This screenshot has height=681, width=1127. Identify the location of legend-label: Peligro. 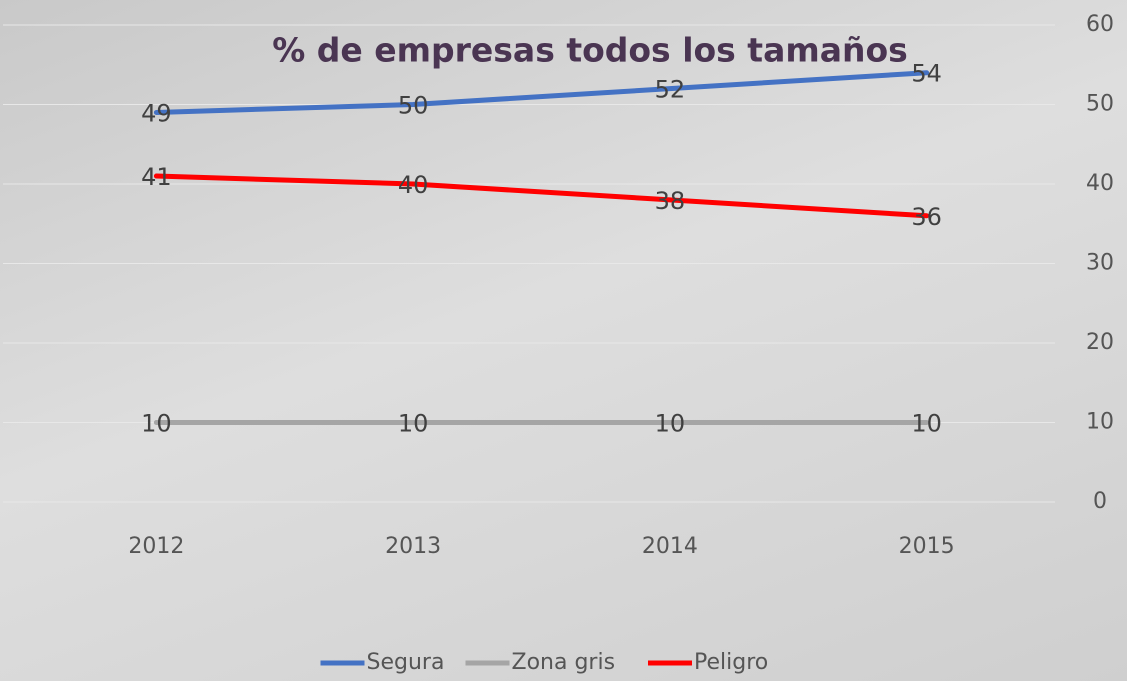
(731, 662).